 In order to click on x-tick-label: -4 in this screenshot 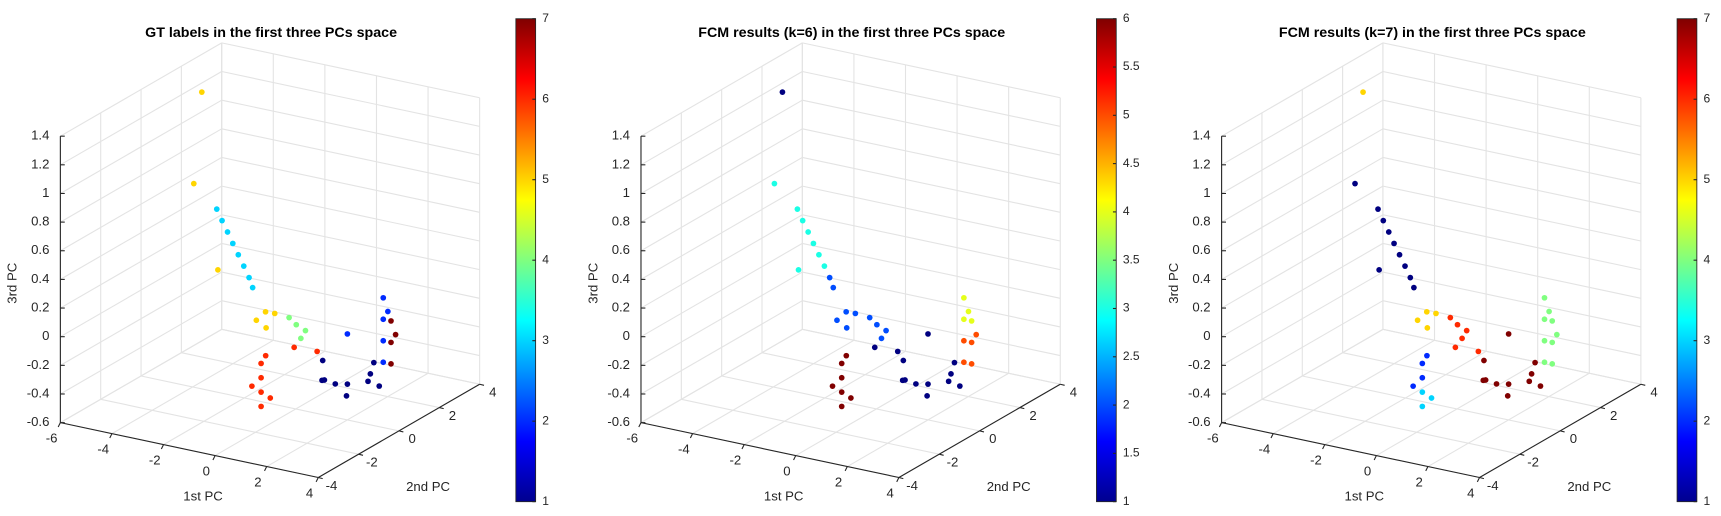, I will do `click(1265, 449)`.